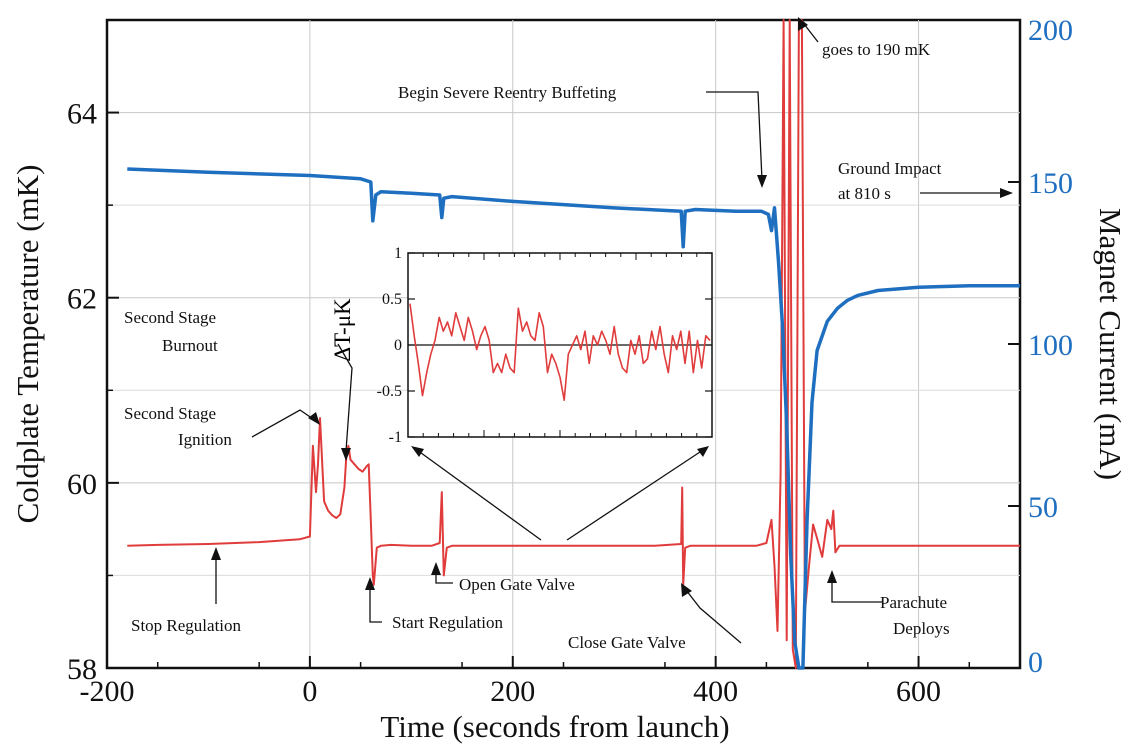 Image resolution: width=1125 pixels, height=748 pixels. Describe the element at coordinates (107, 691) in the screenshot. I see `x-tick-label: -200` at that location.